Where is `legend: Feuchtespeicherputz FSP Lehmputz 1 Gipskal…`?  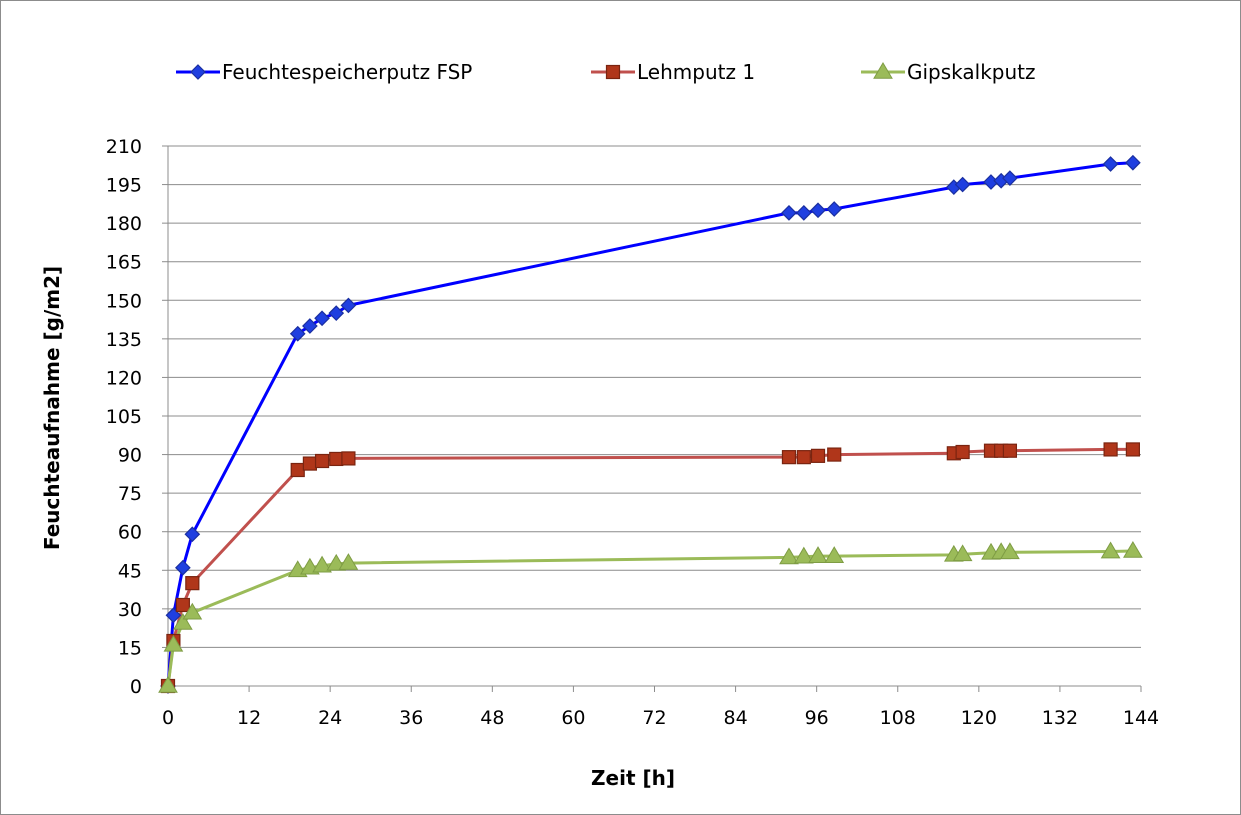
legend: Feuchtespeicherputz FSP Lehmputz 1 Gipskal… is located at coordinates (606, 72).